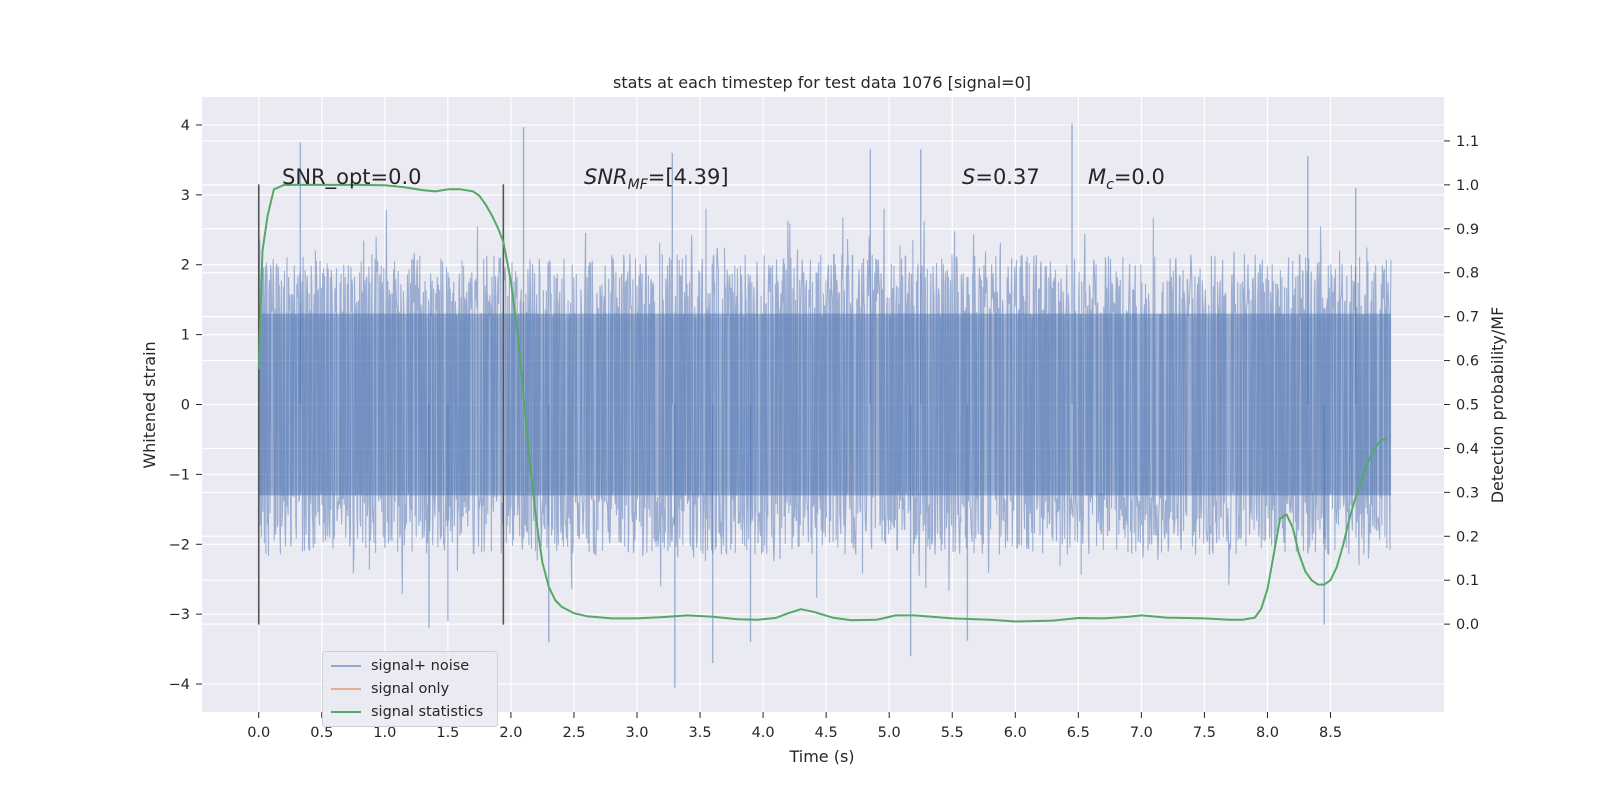 The image size is (1600, 800). I want to click on legend-item-signal-statistics: signal statistics, so click(407, 712).